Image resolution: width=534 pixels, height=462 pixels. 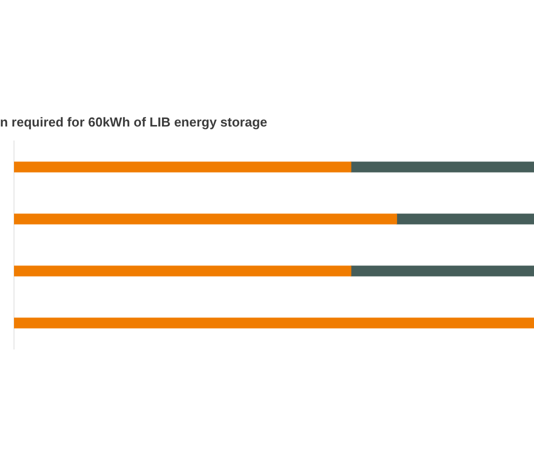 I want to click on chart-title: n required for 60kWh of LIB energy storage, so click(x=134, y=122).